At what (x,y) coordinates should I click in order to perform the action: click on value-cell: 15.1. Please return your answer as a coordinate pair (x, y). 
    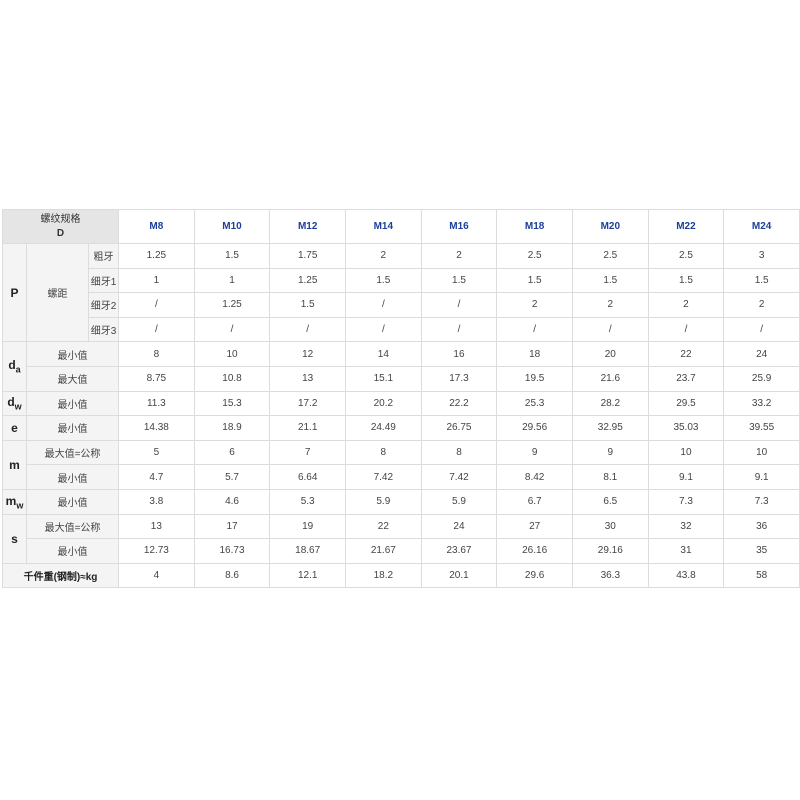
    Looking at the image, I should click on (383, 378).